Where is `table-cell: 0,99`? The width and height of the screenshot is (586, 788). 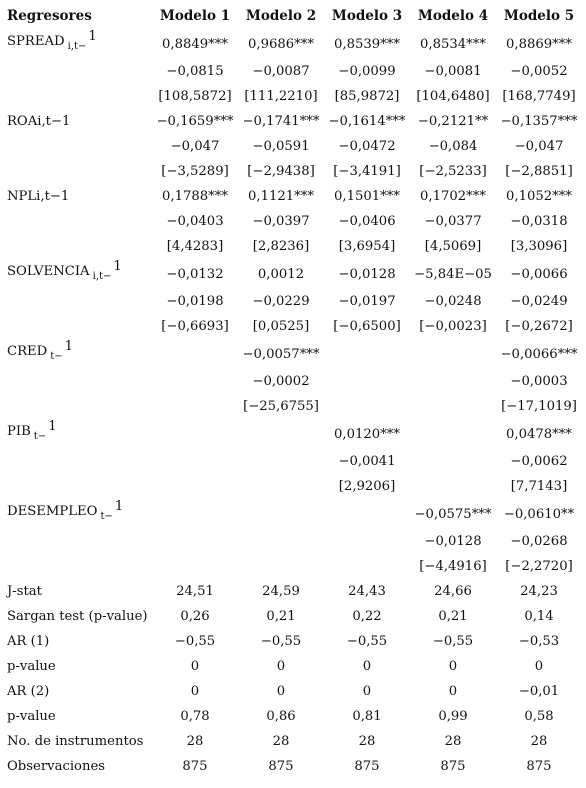
table-cell: 0,99 is located at coordinates (453, 716).